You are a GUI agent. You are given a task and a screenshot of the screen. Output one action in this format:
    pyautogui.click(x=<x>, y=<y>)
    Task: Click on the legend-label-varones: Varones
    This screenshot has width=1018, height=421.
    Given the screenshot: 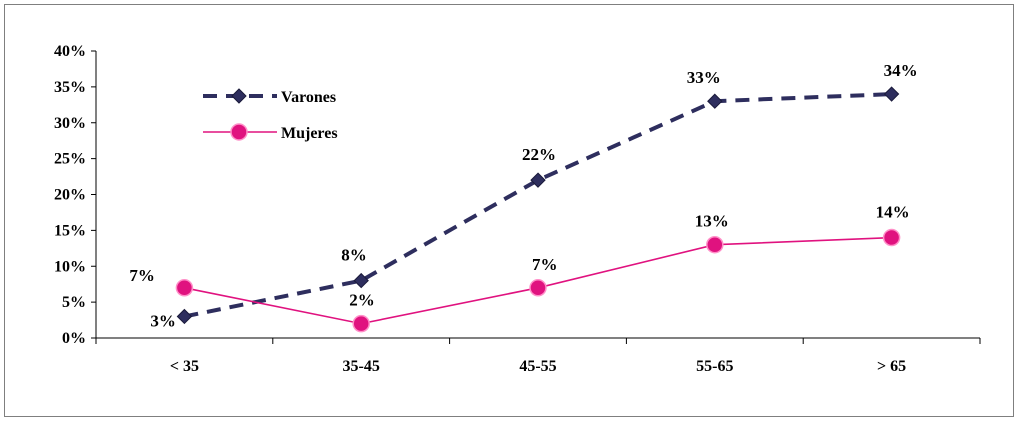 What is the action you would take?
    pyautogui.click(x=308, y=97)
    